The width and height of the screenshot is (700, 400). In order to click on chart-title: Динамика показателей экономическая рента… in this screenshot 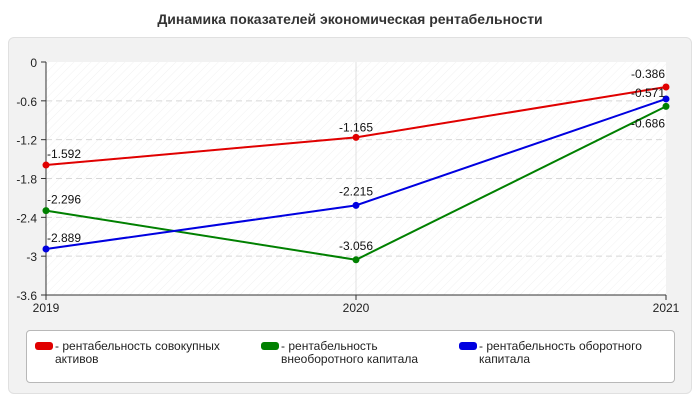, I will do `click(350, 19)`.